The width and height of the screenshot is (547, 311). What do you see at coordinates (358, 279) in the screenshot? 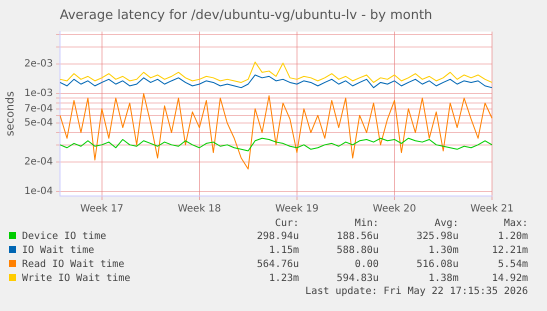
I see `text: 594.83u` at bounding box center [358, 279].